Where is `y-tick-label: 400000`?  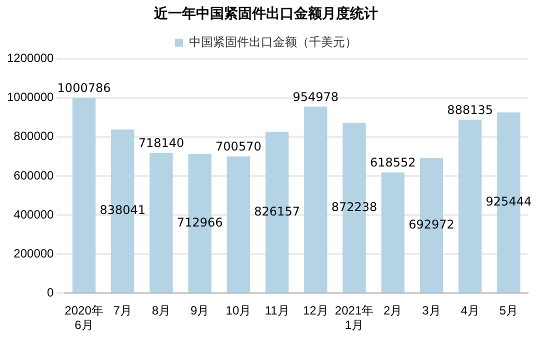 y-tick-label: 400000 is located at coordinates (34, 214).